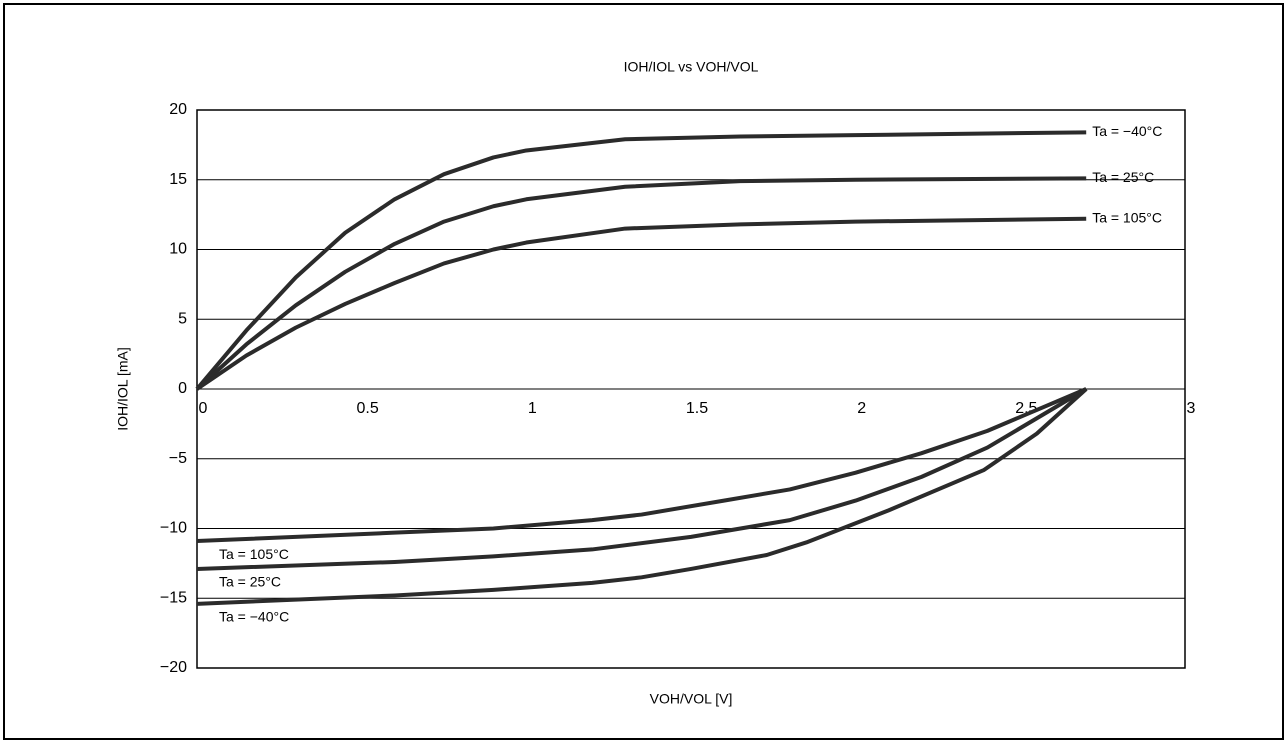 Image resolution: width=1288 pixels, height=744 pixels. What do you see at coordinates (173, 528) in the screenshot?
I see `y-tick-label: −10` at bounding box center [173, 528].